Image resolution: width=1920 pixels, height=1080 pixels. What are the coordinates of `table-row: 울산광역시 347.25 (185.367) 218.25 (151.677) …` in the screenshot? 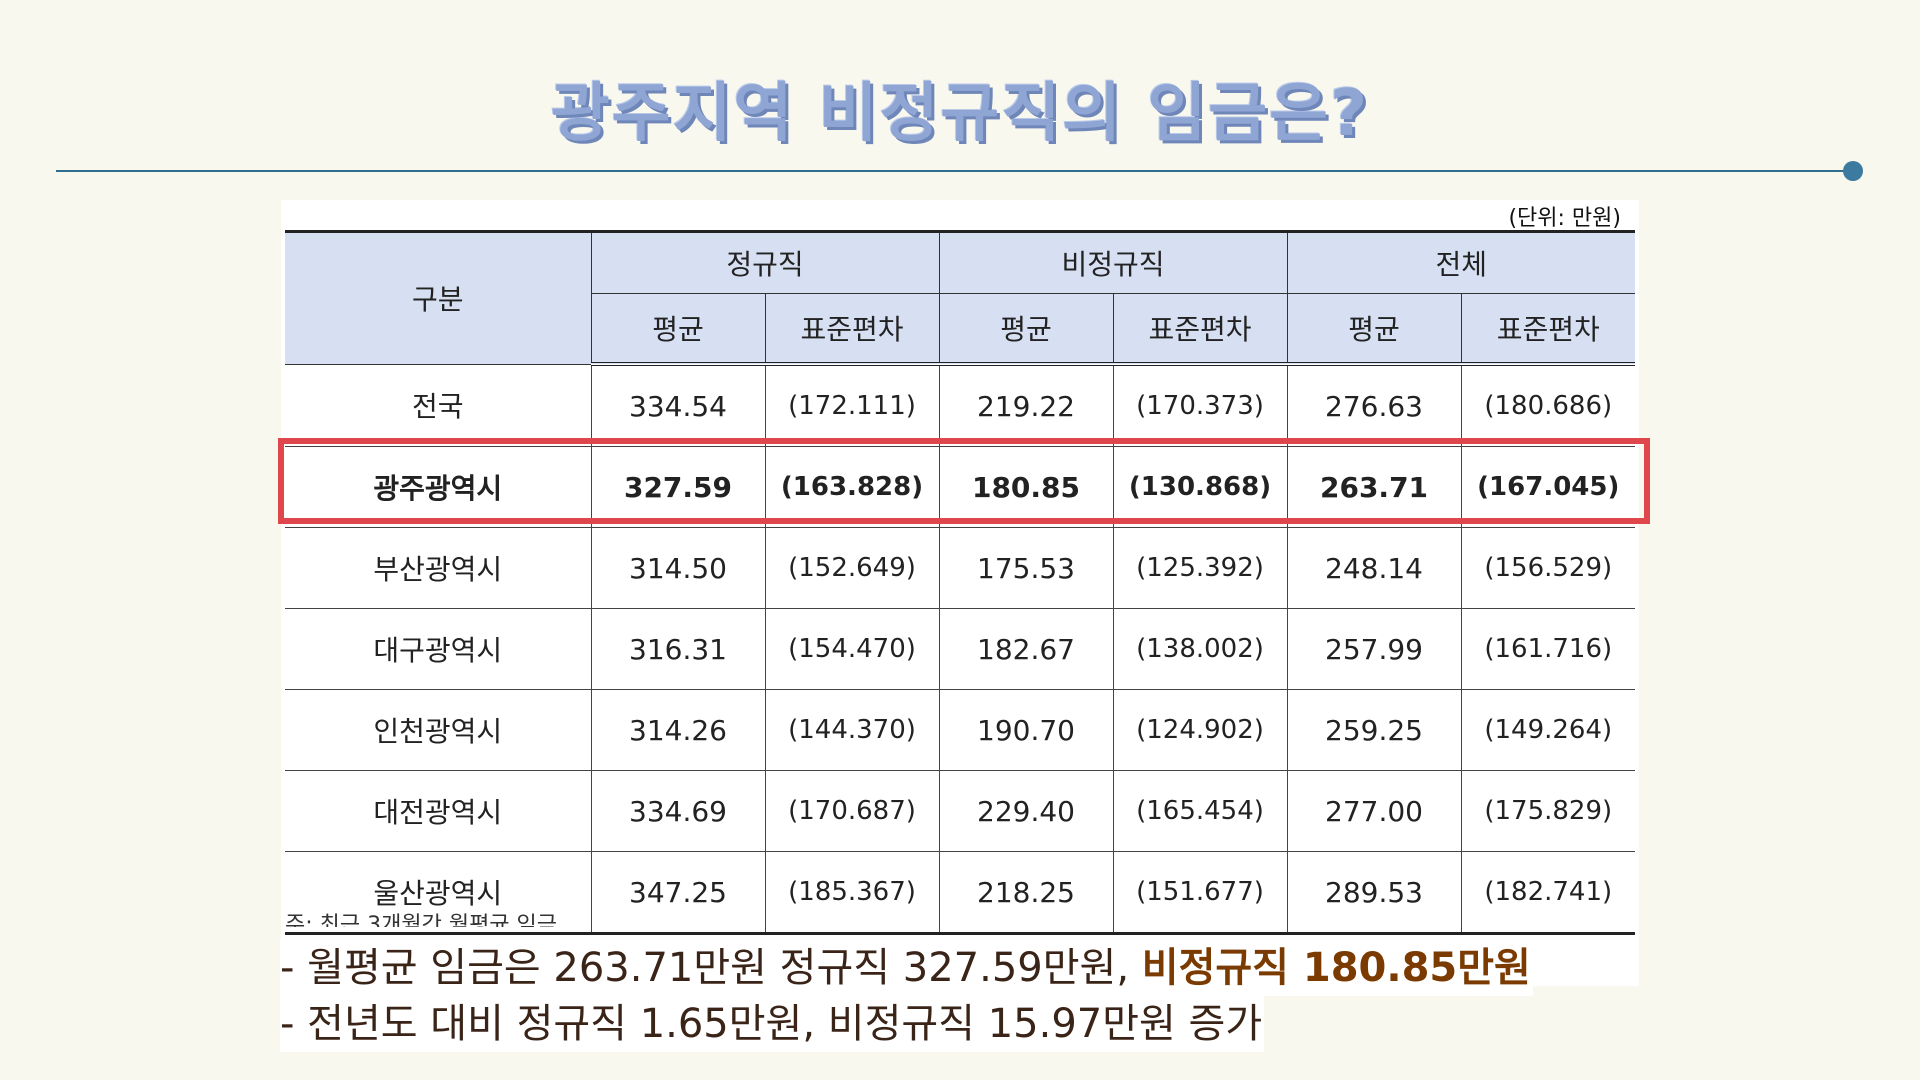 It's located at (960, 893).